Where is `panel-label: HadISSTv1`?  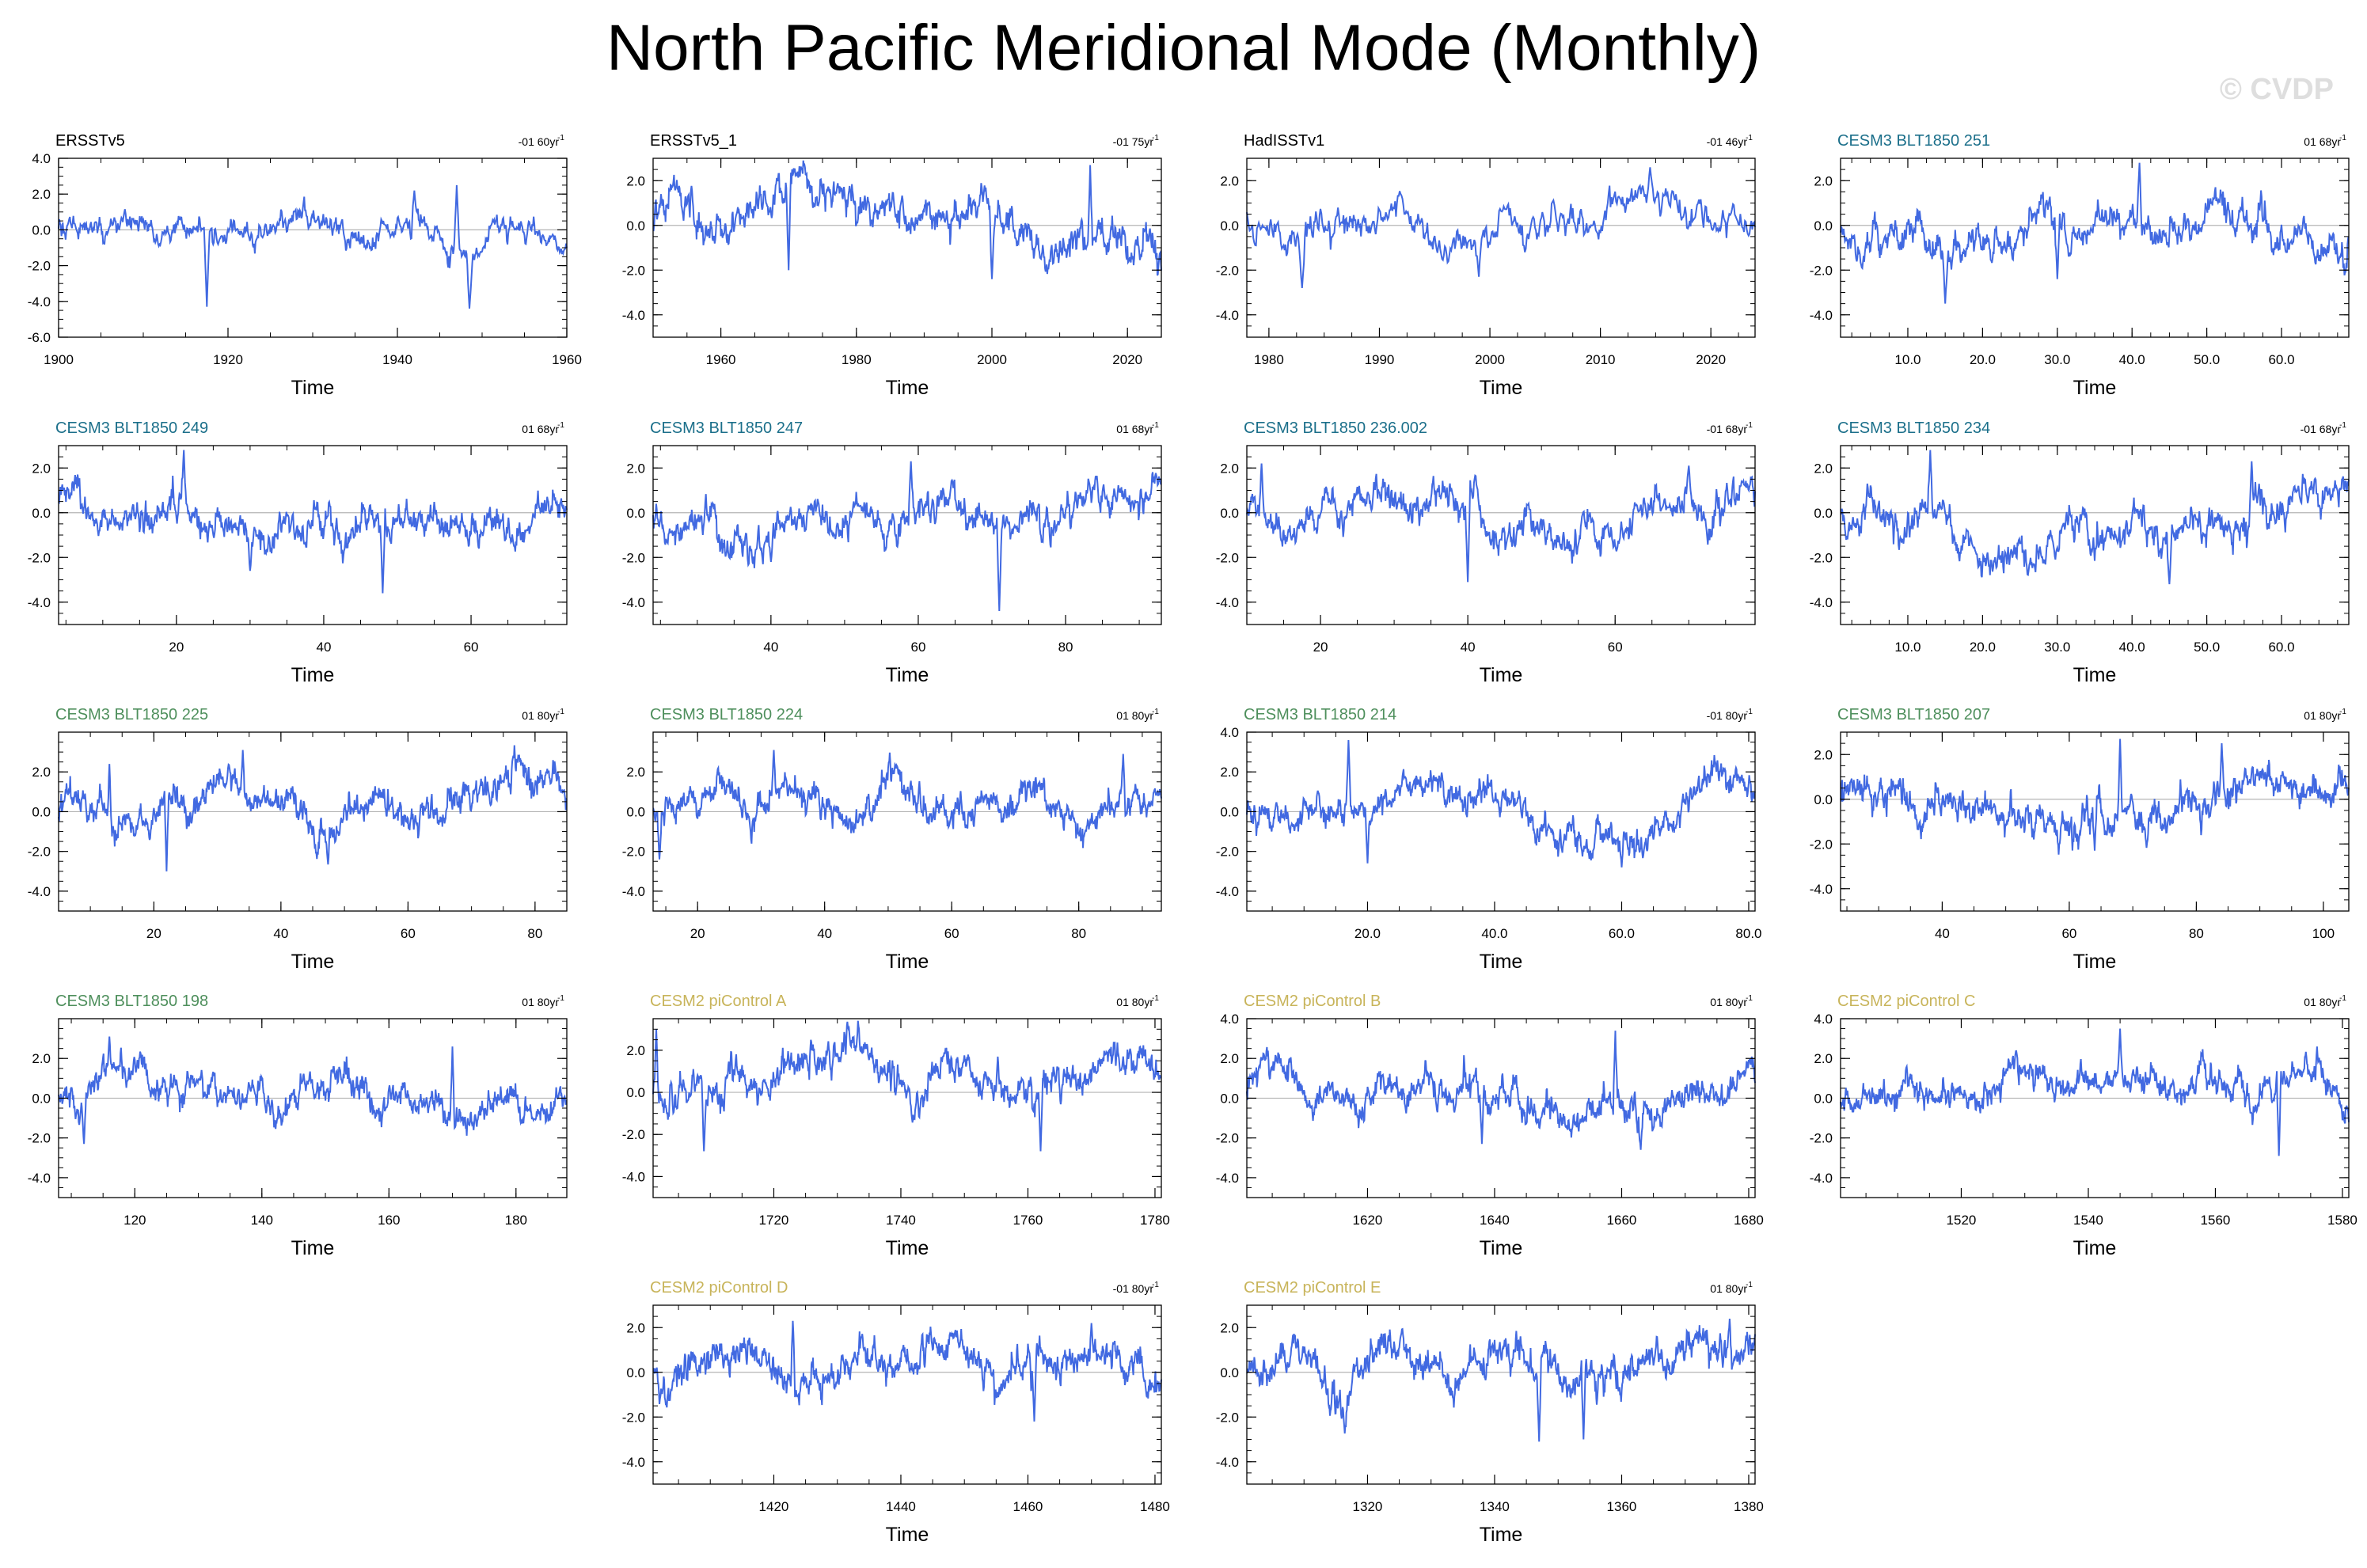
panel-label: HadISSTv1 is located at coordinates (1284, 141).